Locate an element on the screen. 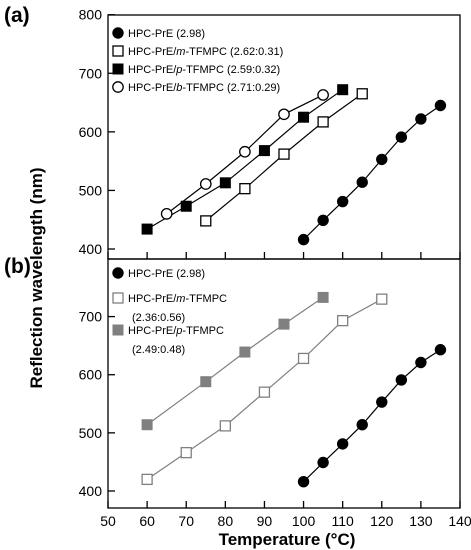 This screenshot has height=550, width=471. x-axis-title: Temperature (°C) is located at coordinates (287, 539).